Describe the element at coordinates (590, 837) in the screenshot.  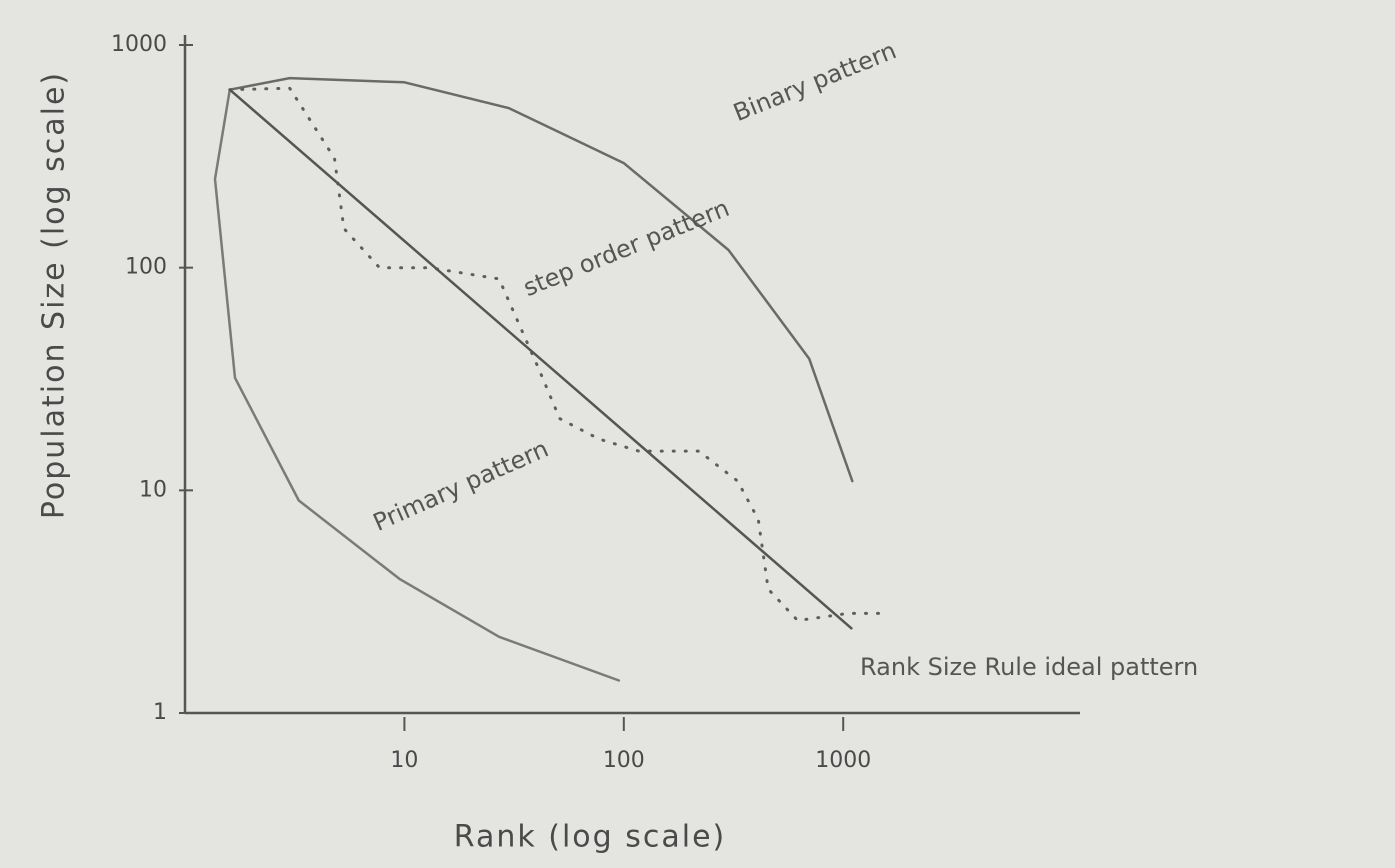
I see `x-axis-label: Rank (log scale)` at that location.